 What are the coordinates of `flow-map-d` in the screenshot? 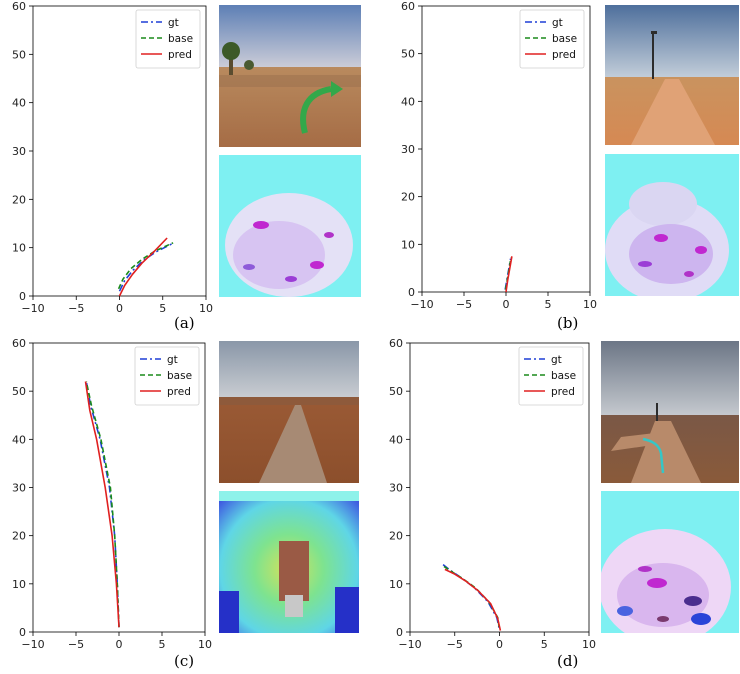 It's located at (670, 562).